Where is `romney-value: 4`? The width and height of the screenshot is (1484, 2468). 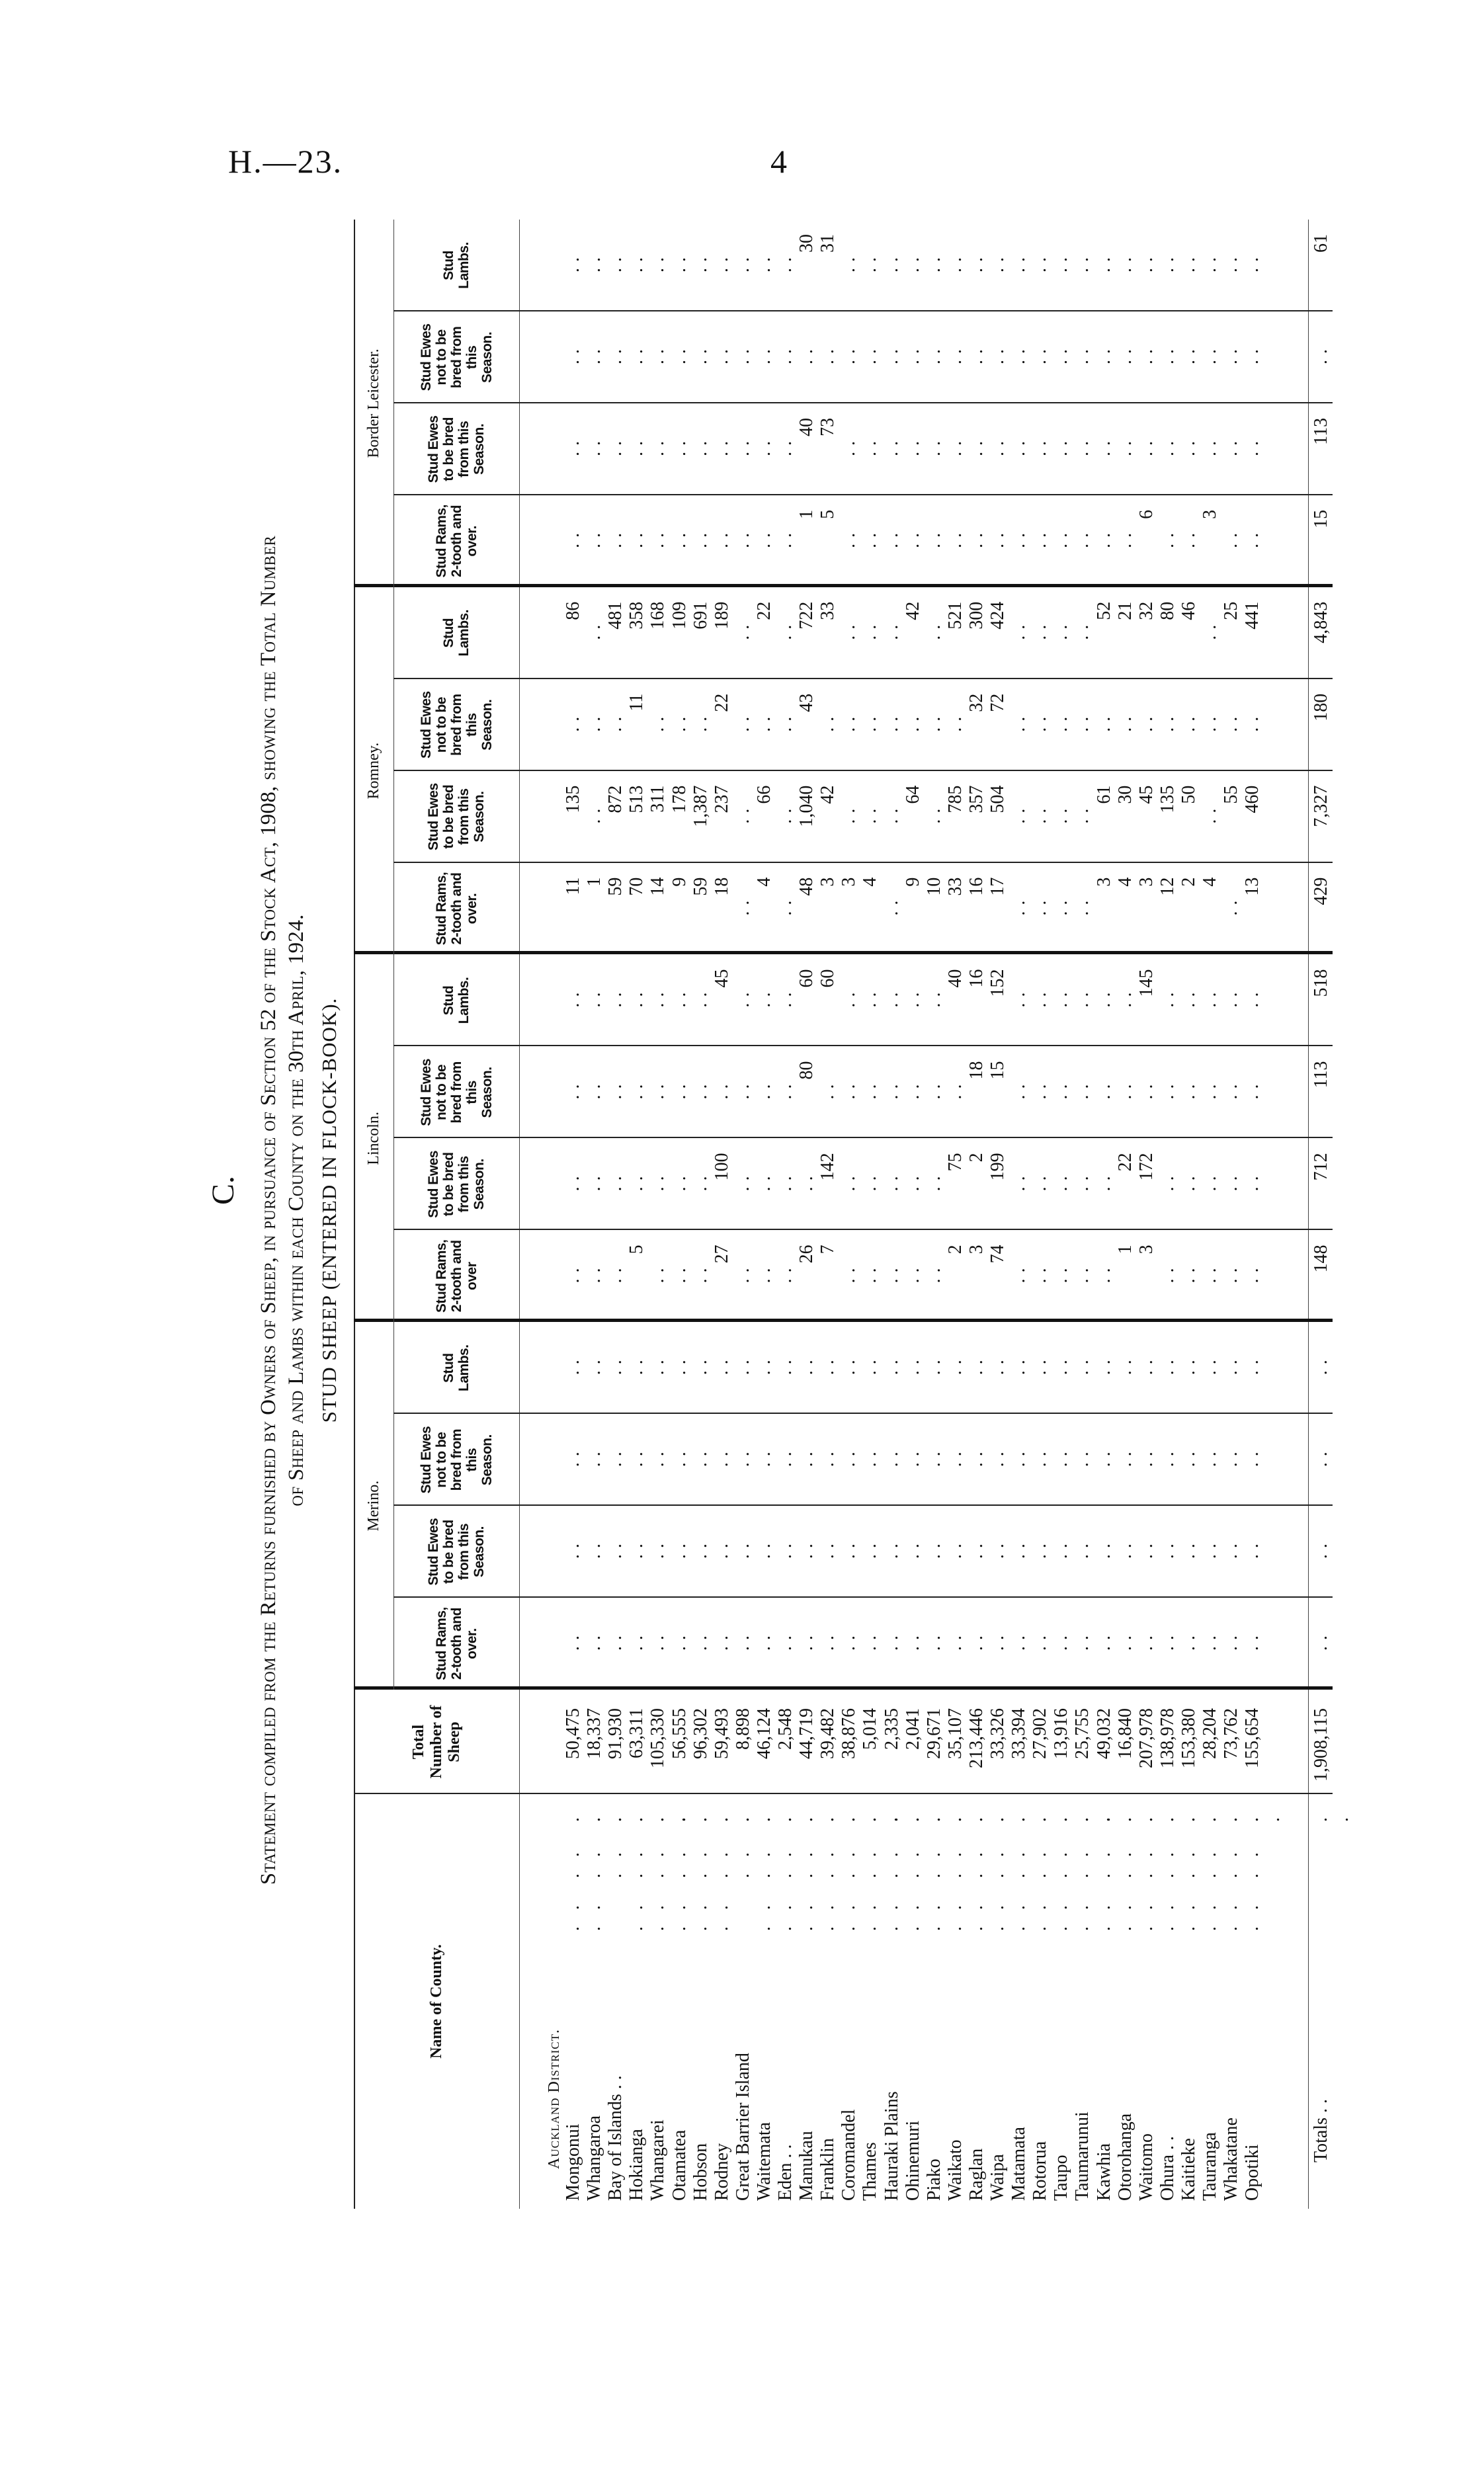
romney-value: 4 is located at coordinates (1125, 882).